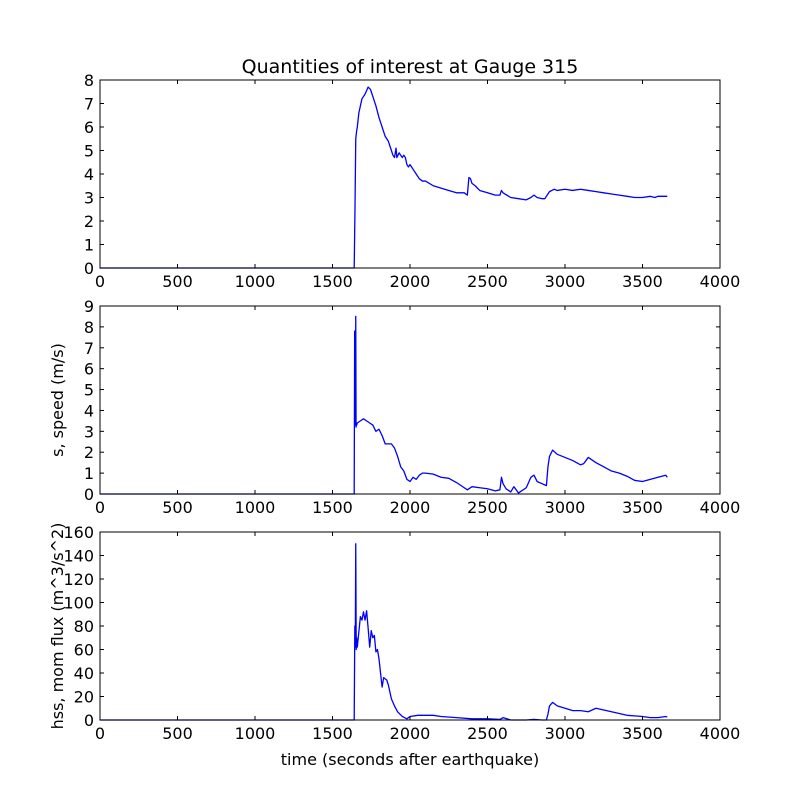 The height and width of the screenshot is (800, 800). What do you see at coordinates (57, 400) in the screenshot?
I see `y-axis-label: s, speed (m/s)` at bounding box center [57, 400].